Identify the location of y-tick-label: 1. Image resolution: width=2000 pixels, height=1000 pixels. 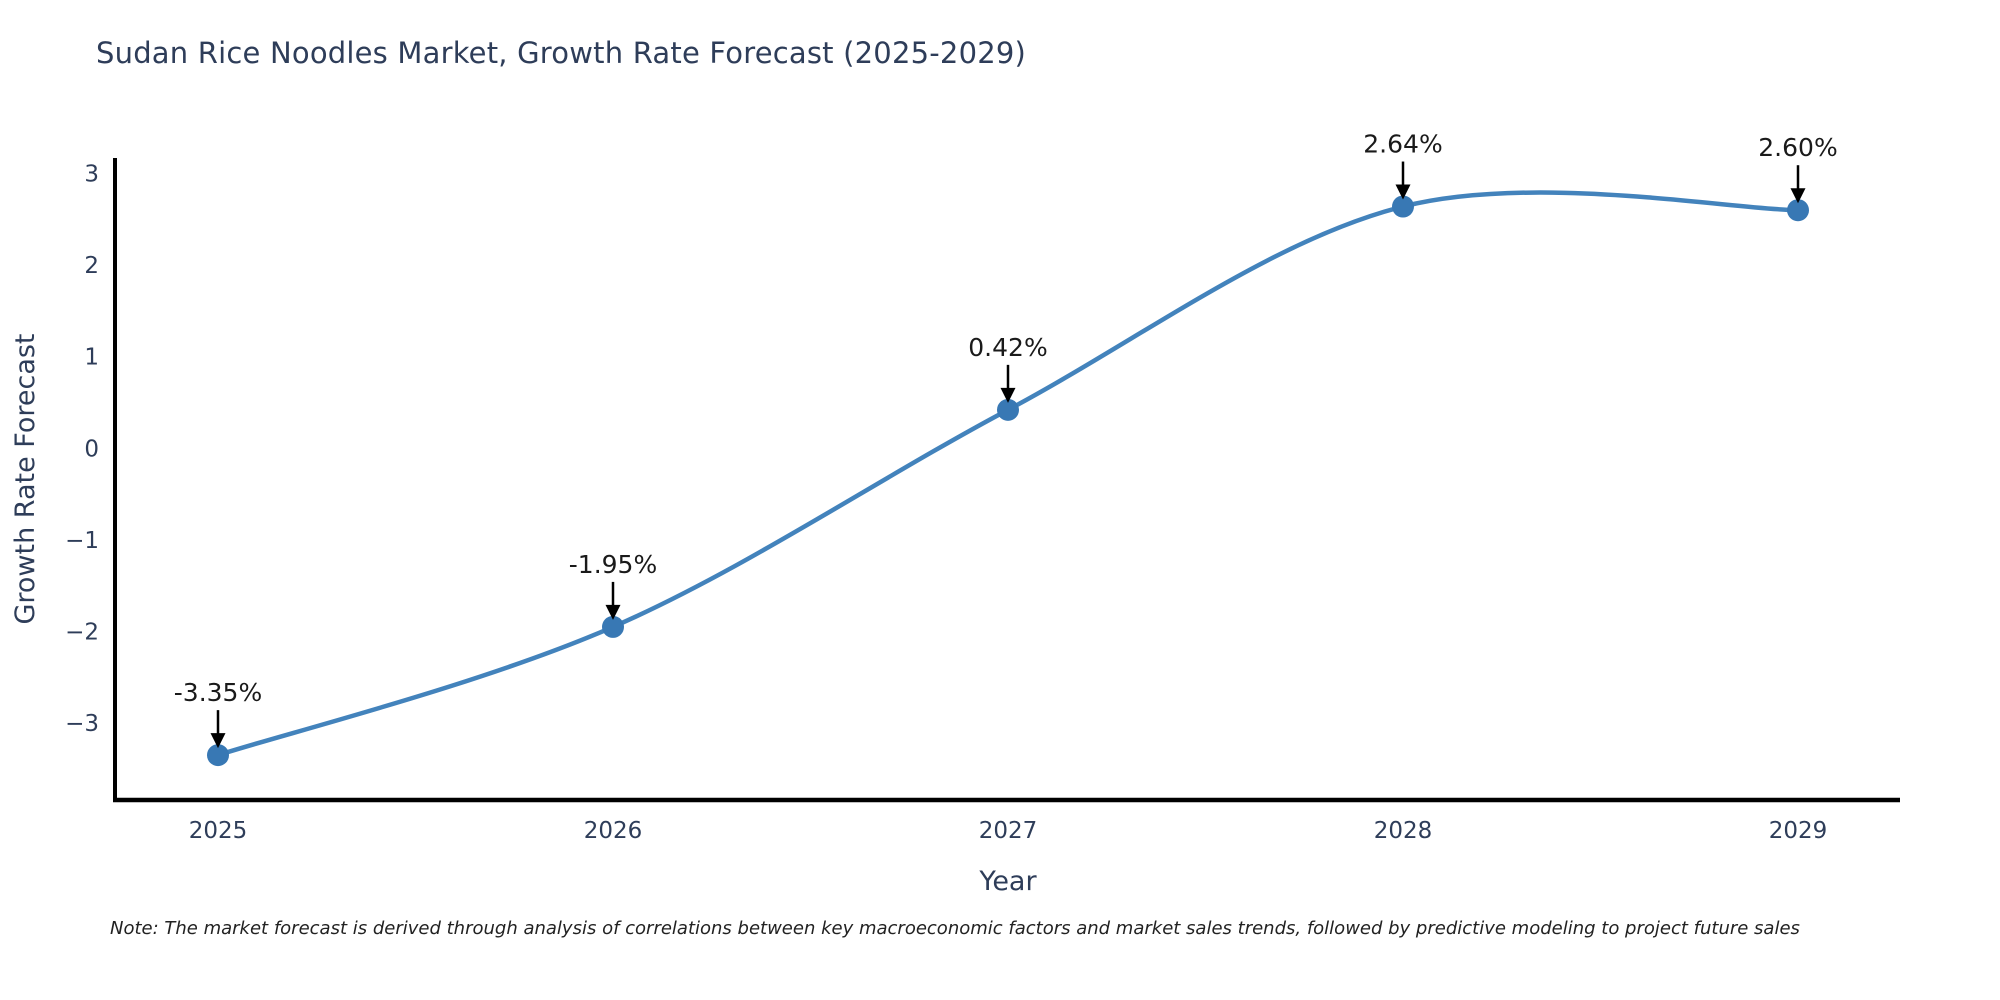
(91, 358).